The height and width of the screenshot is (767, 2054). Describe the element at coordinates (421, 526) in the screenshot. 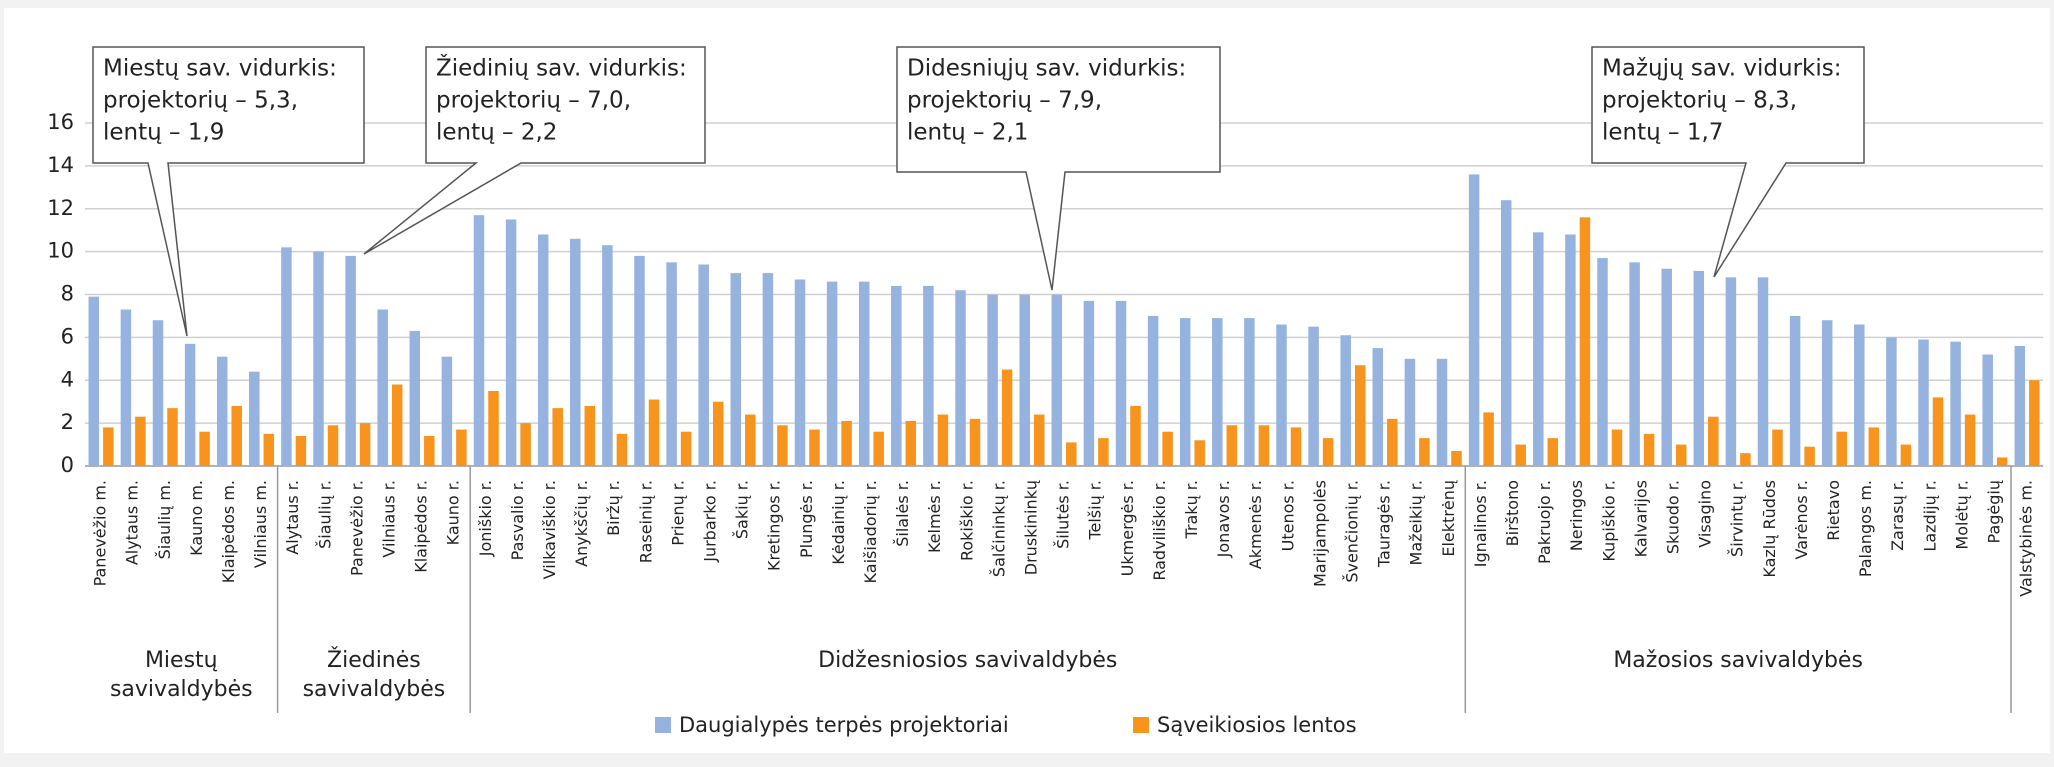

I see `x-tick-label: Klaipėdos r.` at that location.